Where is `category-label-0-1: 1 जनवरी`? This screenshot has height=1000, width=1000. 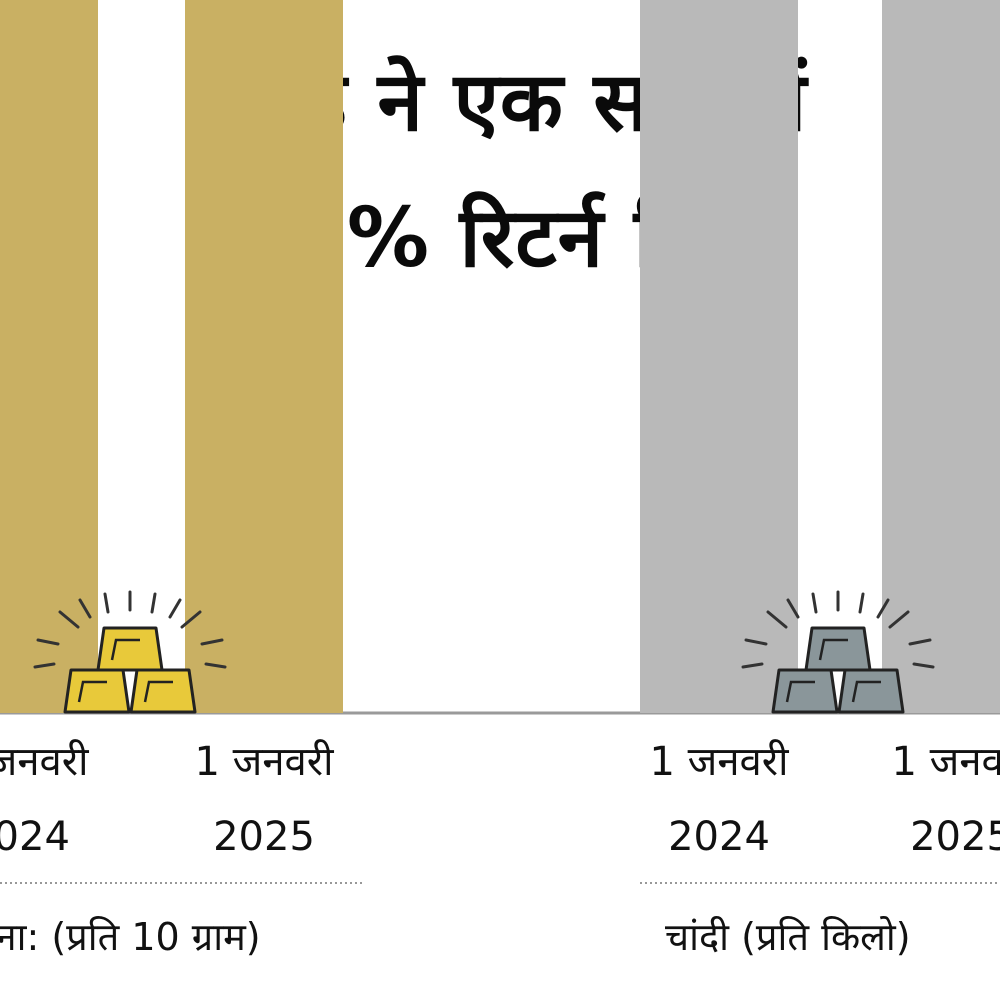 category-label-0-1: 1 जनवरी is located at coordinates (264, 762).